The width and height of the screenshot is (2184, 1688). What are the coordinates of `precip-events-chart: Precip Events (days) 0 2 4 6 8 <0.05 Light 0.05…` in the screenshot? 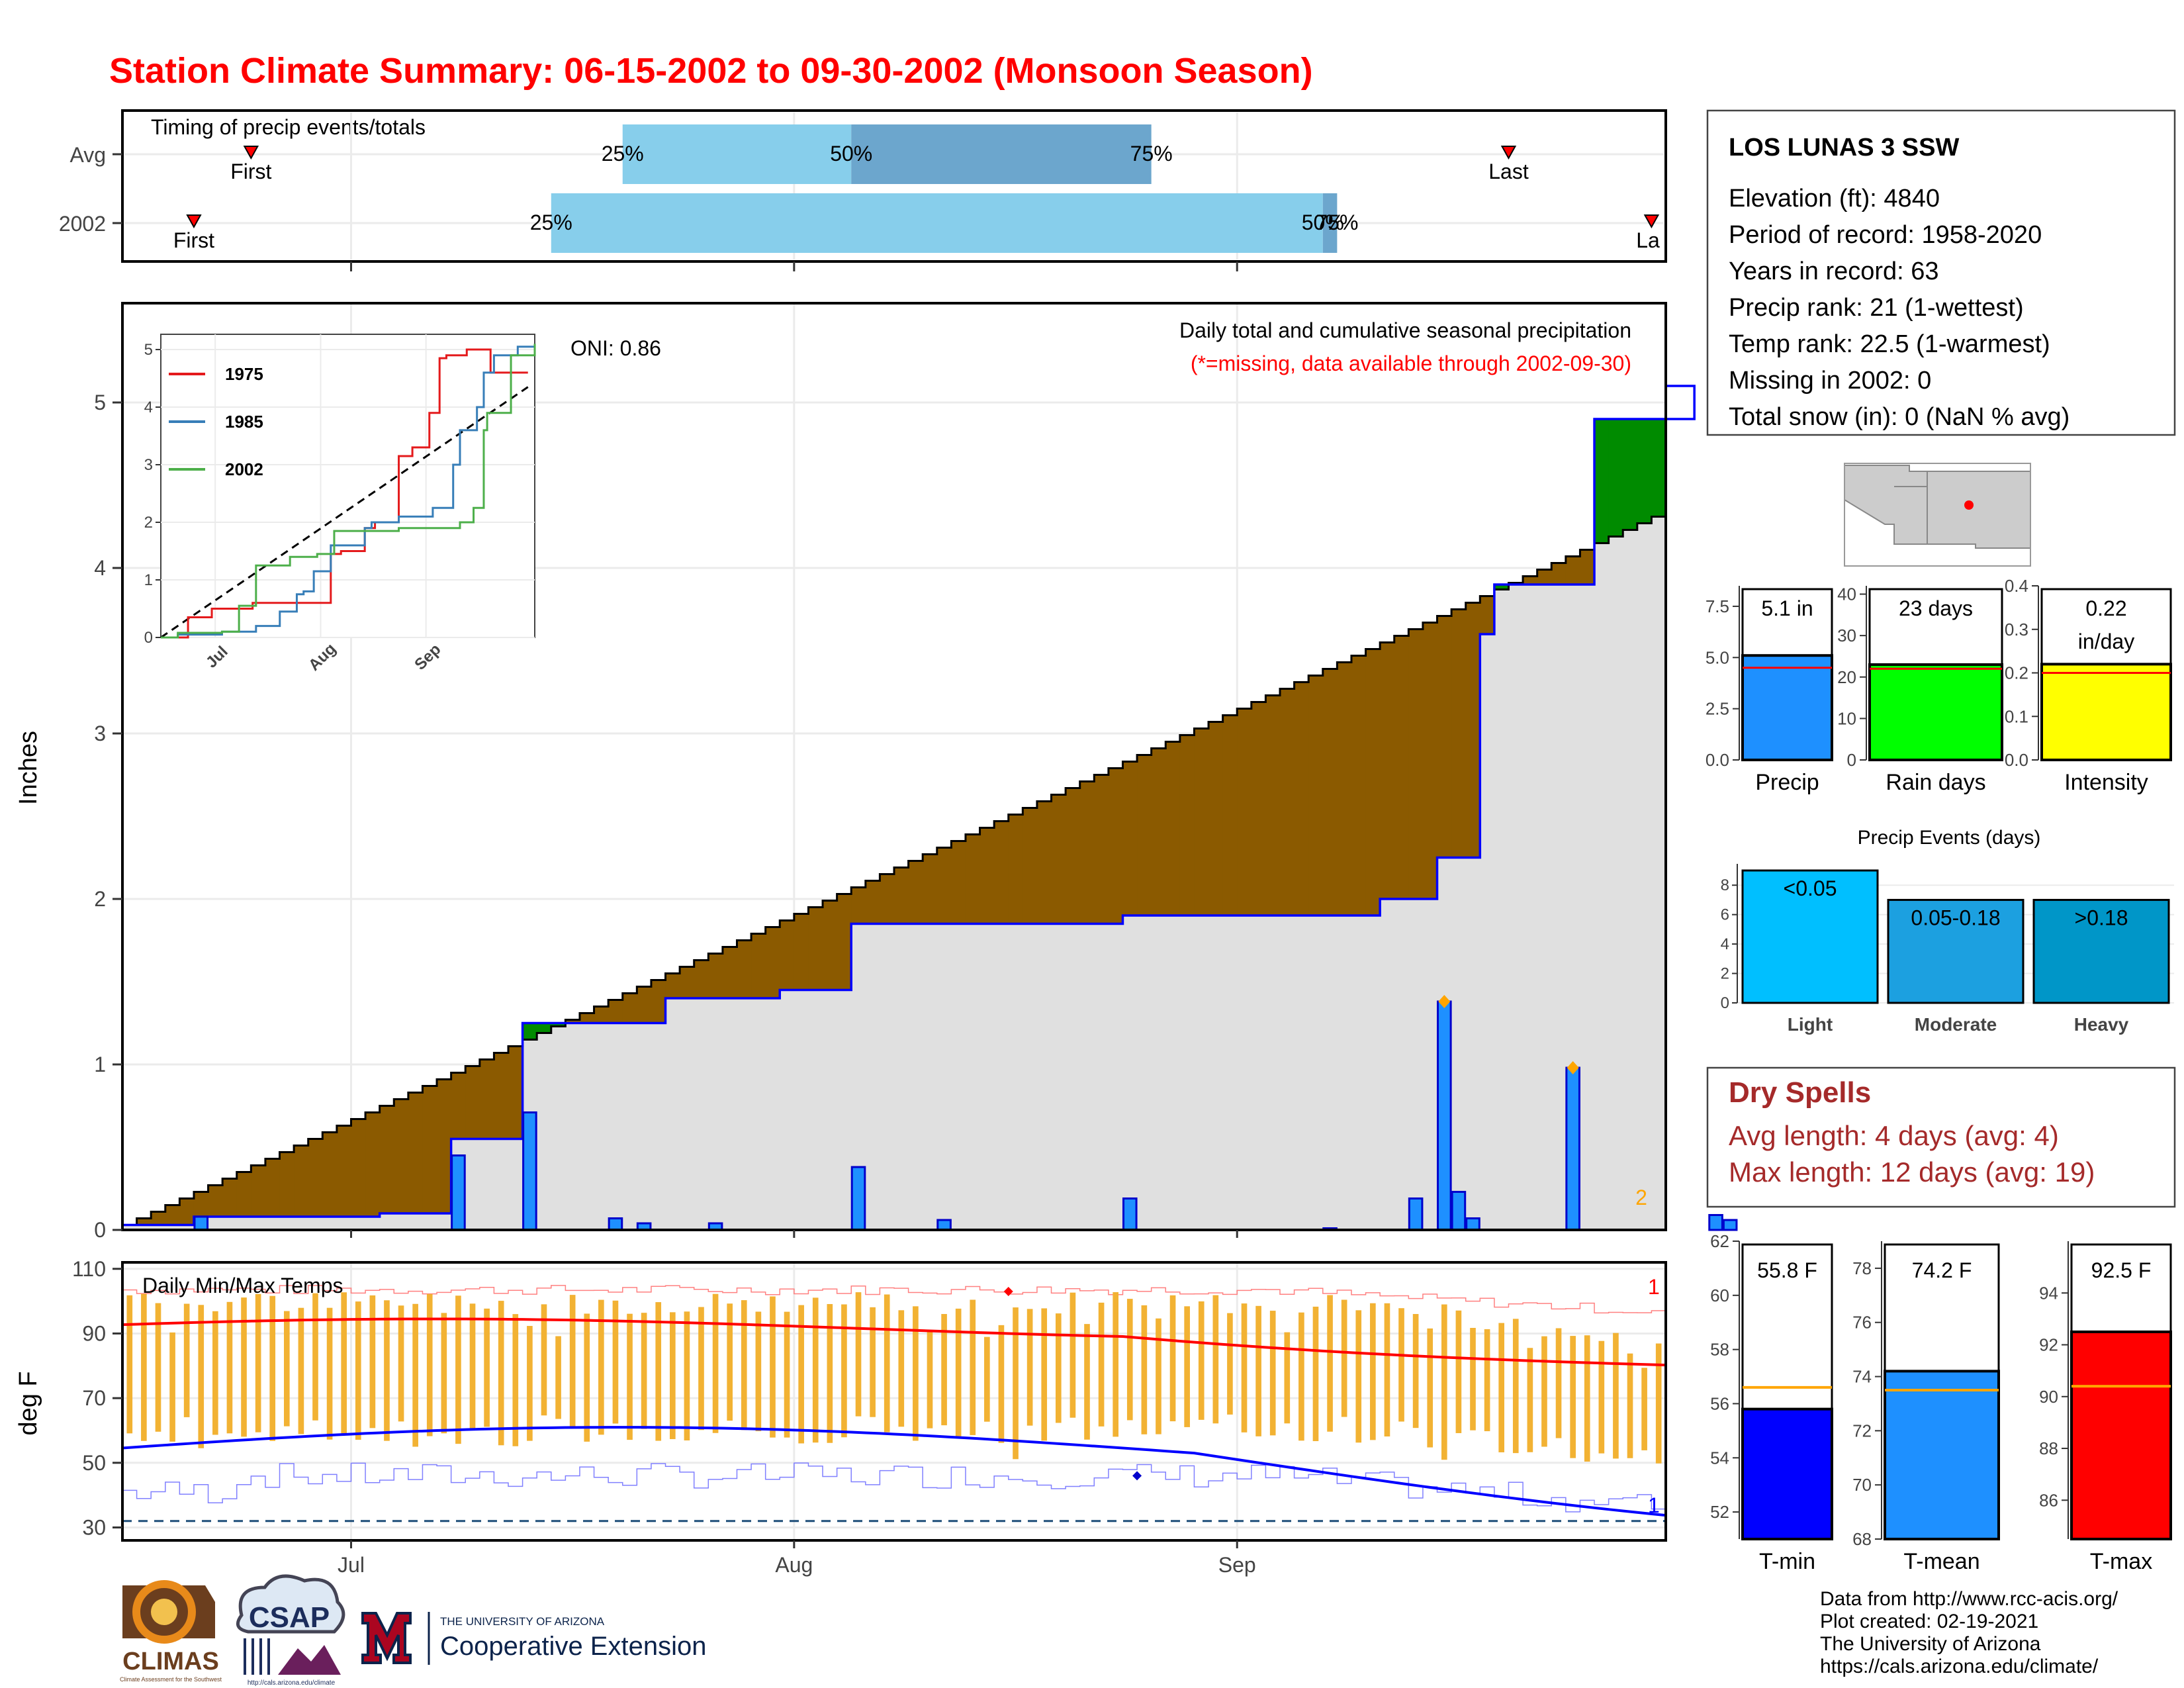 It's located at (1948, 931).